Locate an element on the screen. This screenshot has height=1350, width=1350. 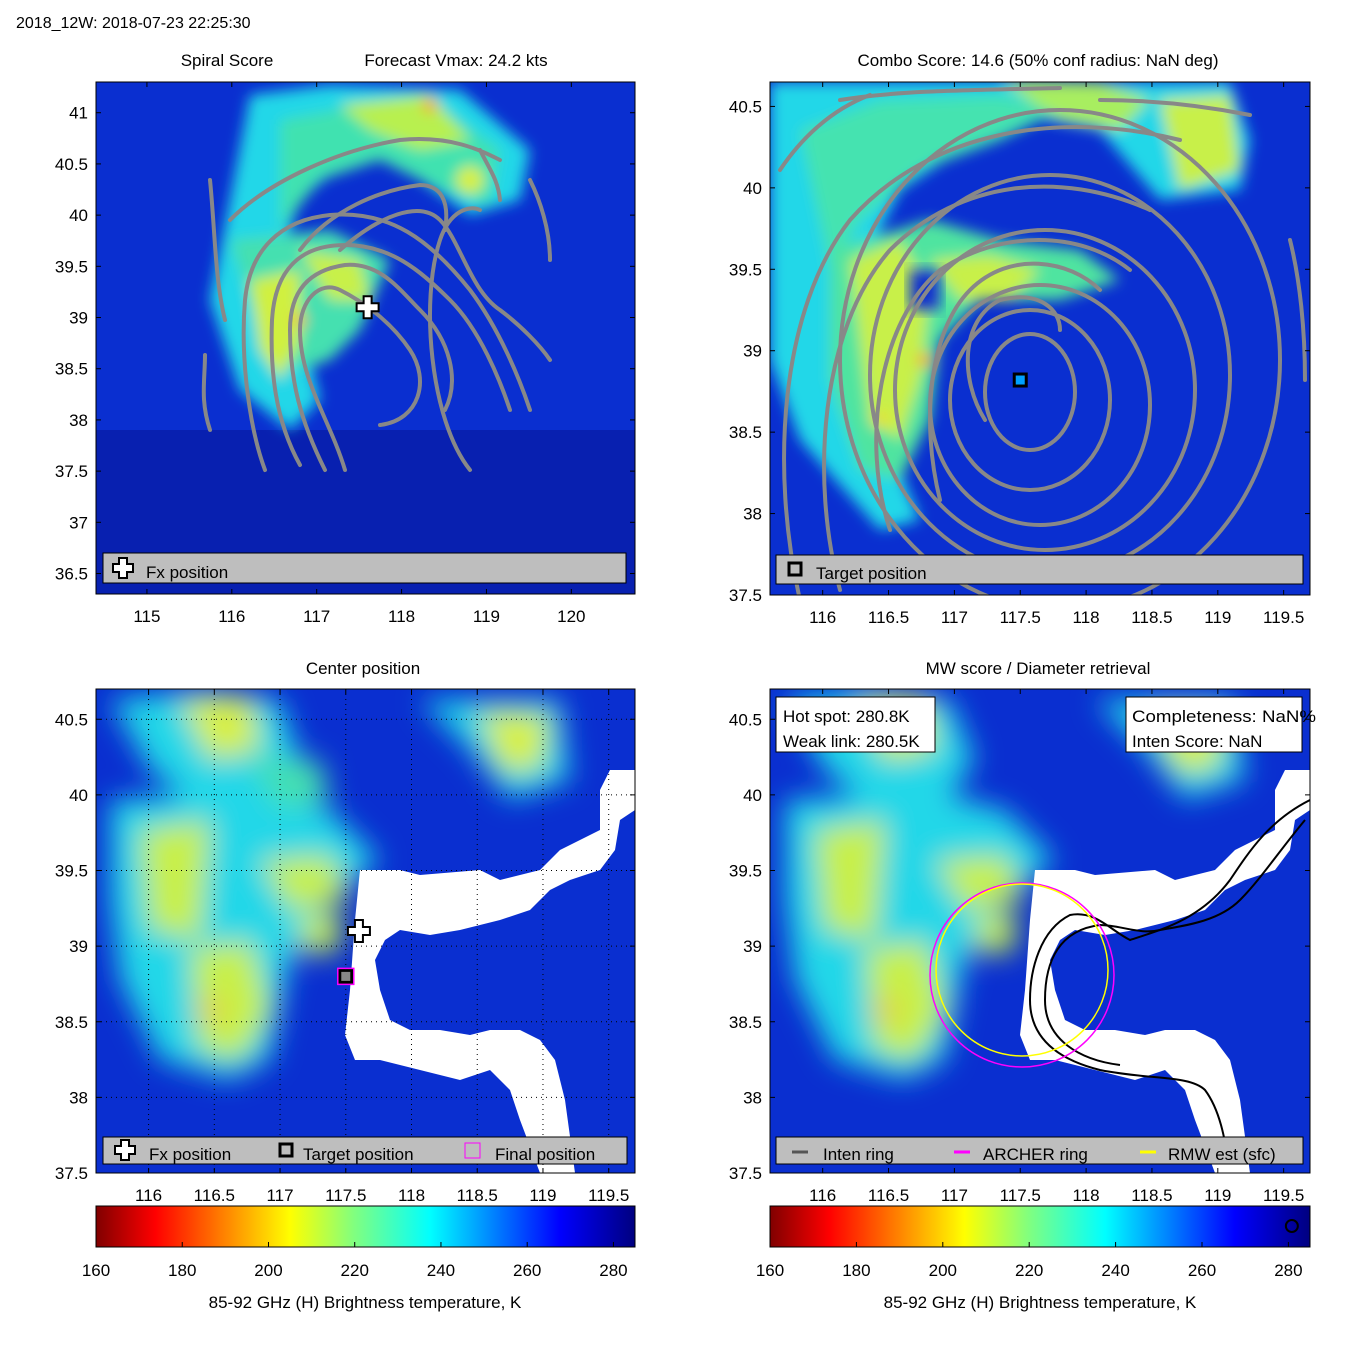
x-tick-label: 120 is located at coordinates (571, 616).